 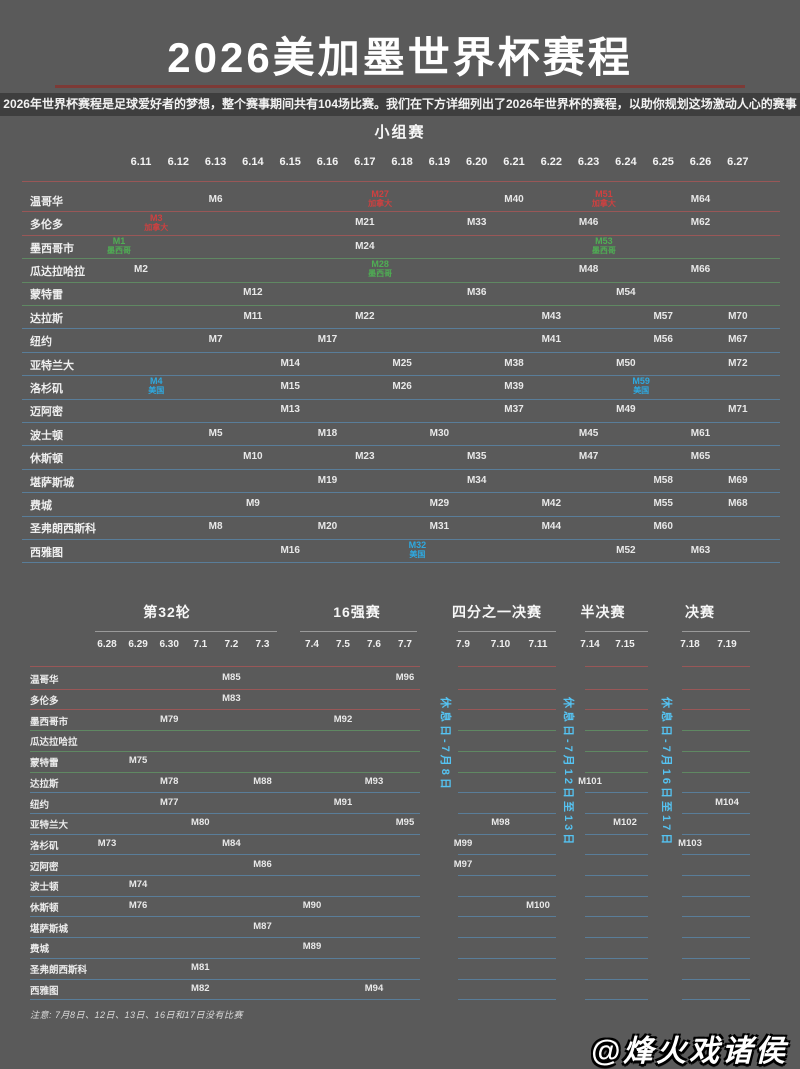 I want to click on match-cell: M76, so click(x=138, y=906).